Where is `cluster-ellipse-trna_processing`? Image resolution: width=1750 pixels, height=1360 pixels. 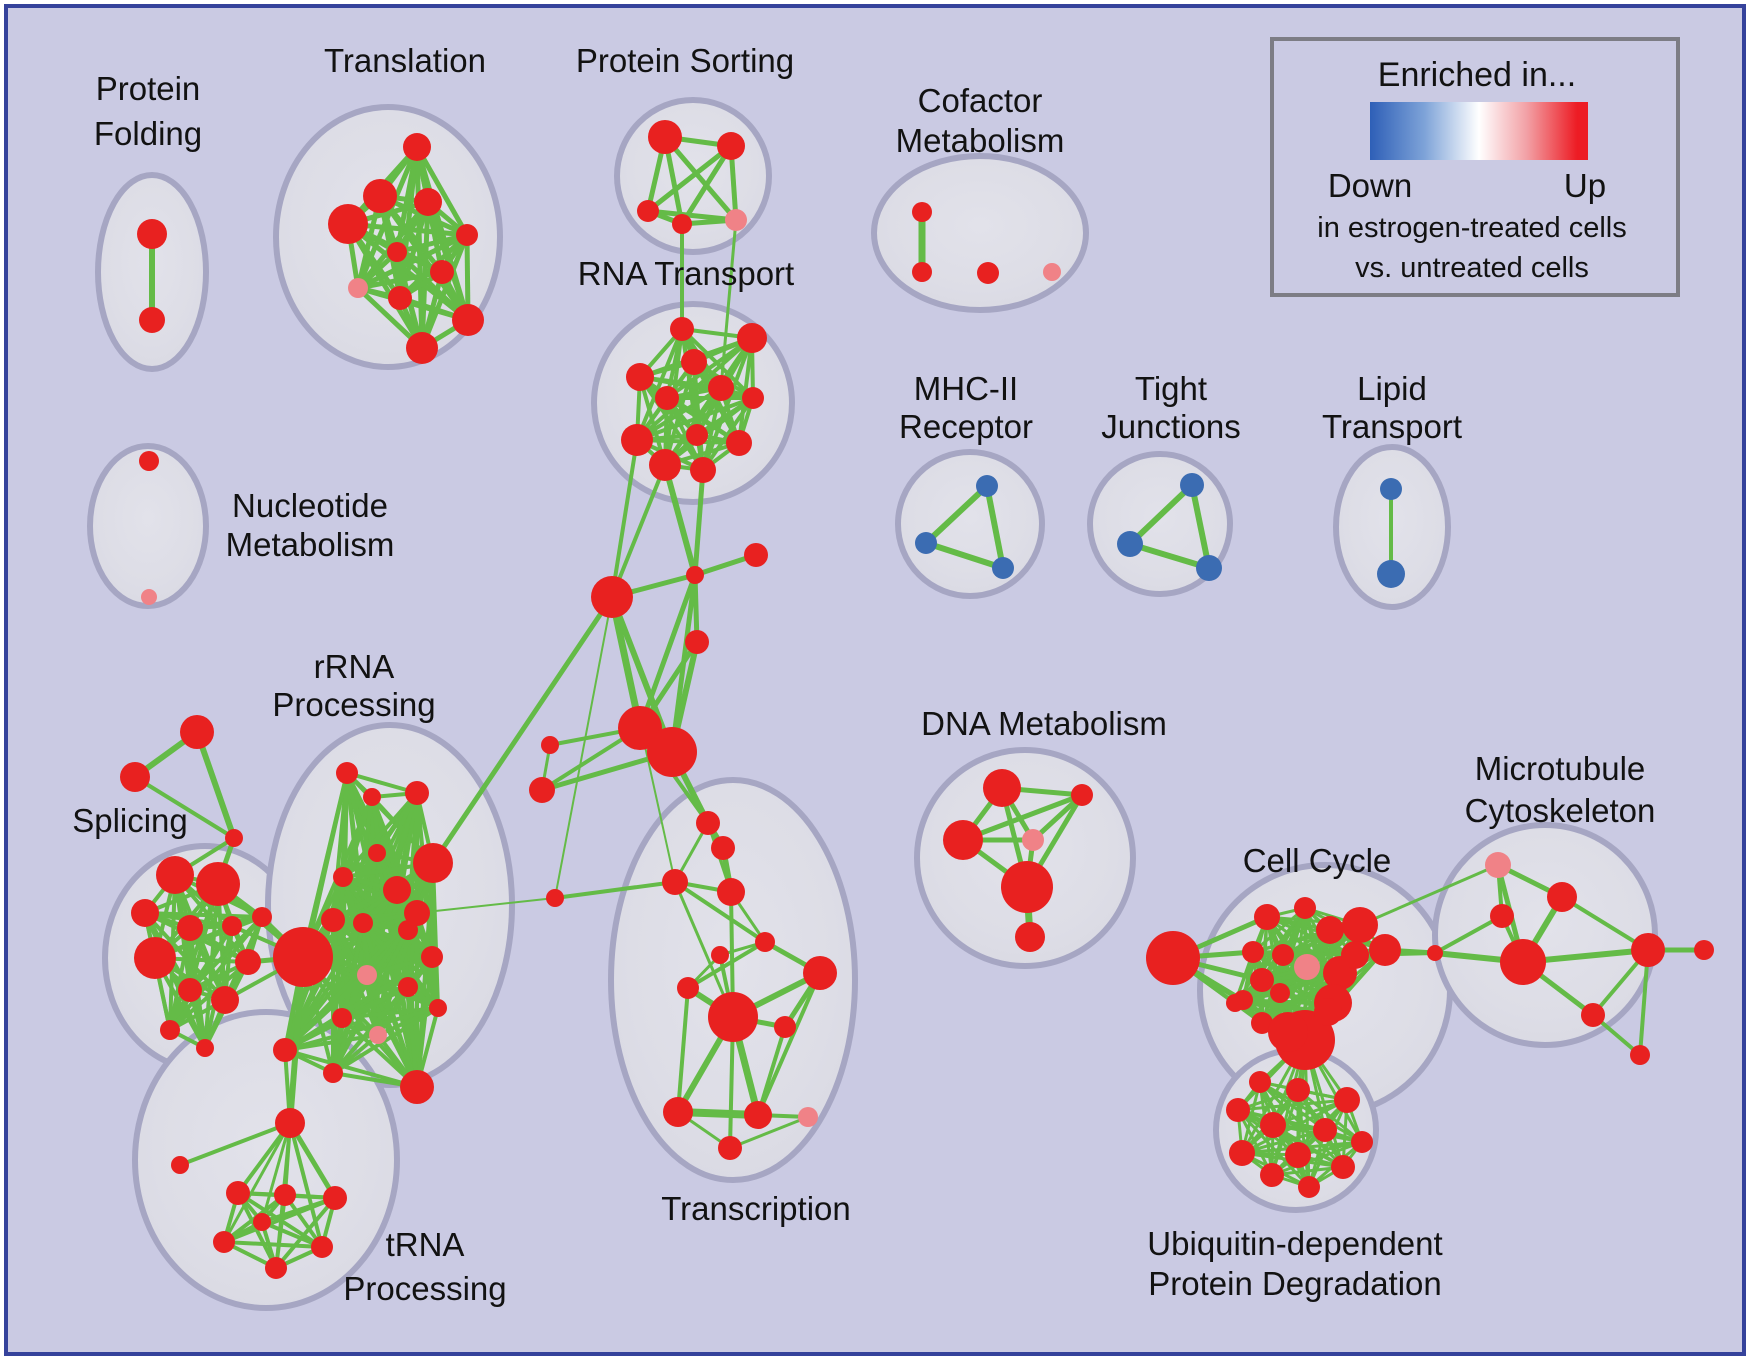 cluster-ellipse-trna_processing is located at coordinates (266, 1160).